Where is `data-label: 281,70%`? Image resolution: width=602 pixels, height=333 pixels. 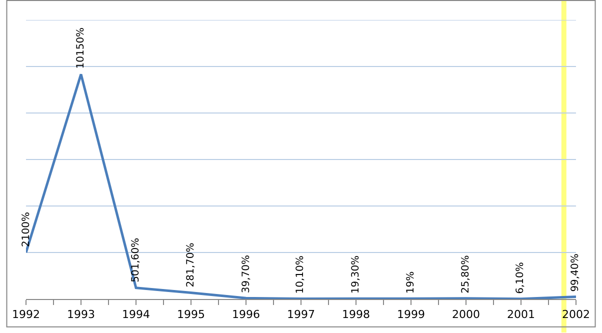 data-label: 281,70% is located at coordinates (191, 265).